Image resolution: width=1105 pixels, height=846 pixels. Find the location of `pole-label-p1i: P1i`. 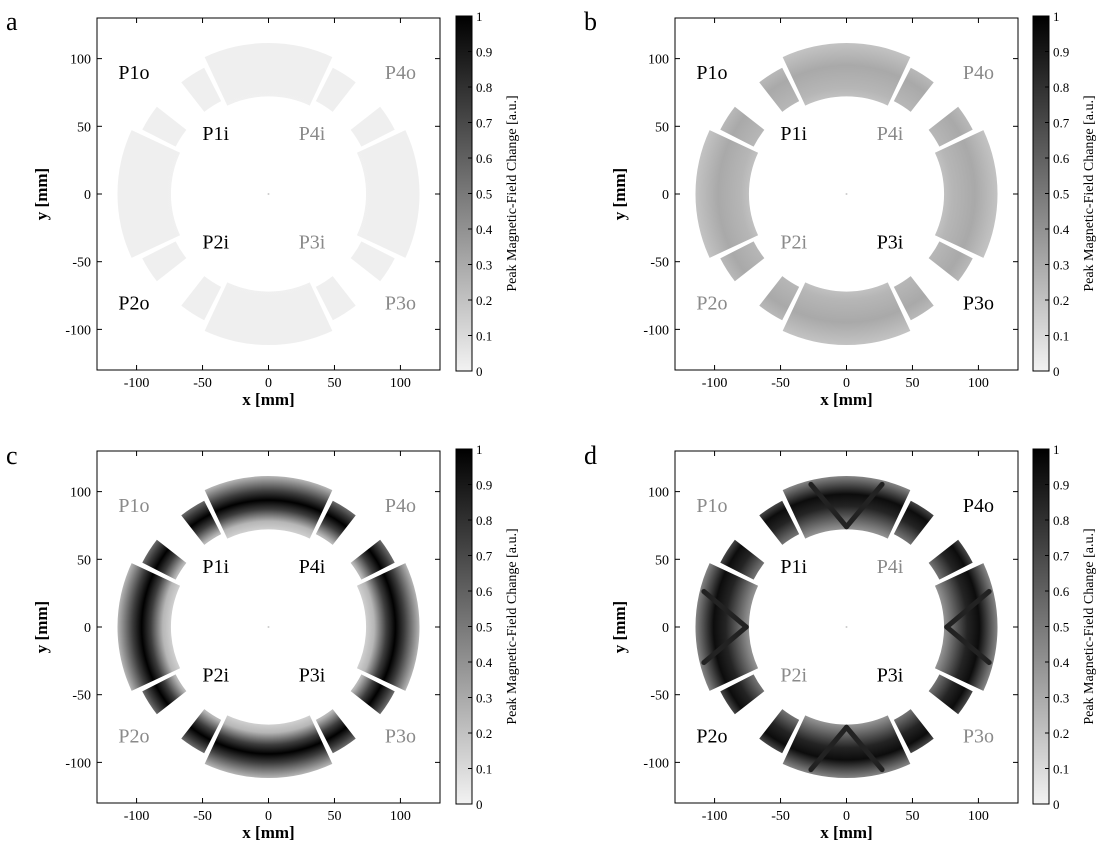

pole-label-p1i: P1i is located at coordinates (793, 134).